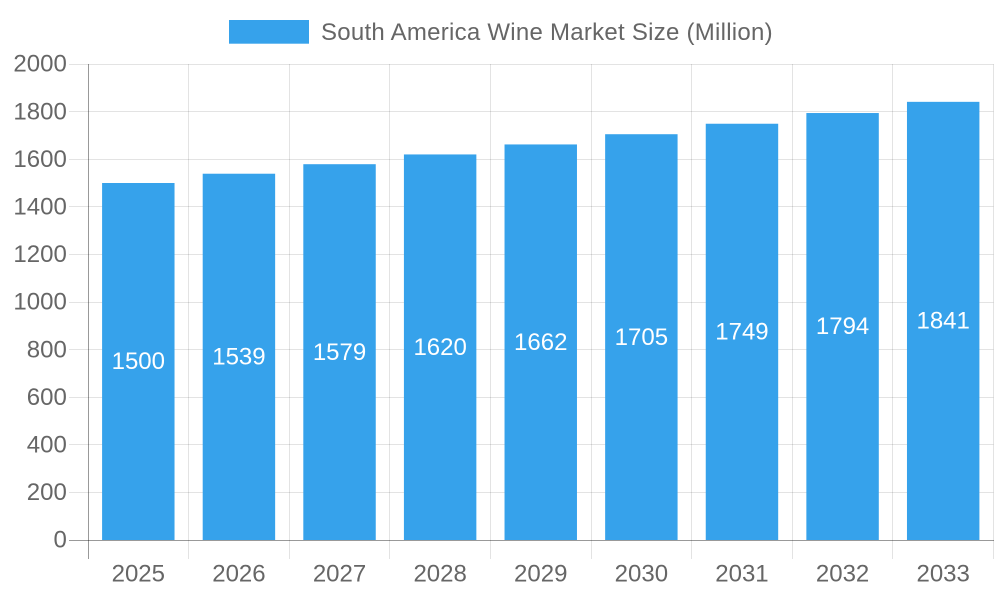 Image resolution: width=1000 pixels, height=605 pixels. Describe the element at coordinates (540, 342) in the screenshot. I see `svg-text: 1662` at that location.